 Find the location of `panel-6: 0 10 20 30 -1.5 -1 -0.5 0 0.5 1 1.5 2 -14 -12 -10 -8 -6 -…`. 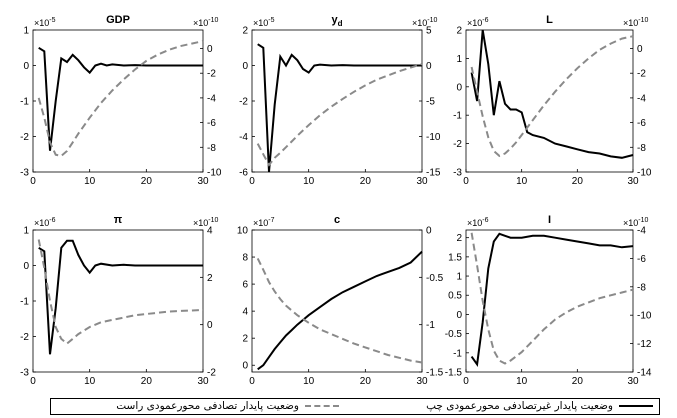

panel-6: 0 10 20 30 -1.5 -1 -0.5 0 0.5 1 1.5 2 -14 -12 -10 -8 -6 -… is located at coordinates (548, 300).